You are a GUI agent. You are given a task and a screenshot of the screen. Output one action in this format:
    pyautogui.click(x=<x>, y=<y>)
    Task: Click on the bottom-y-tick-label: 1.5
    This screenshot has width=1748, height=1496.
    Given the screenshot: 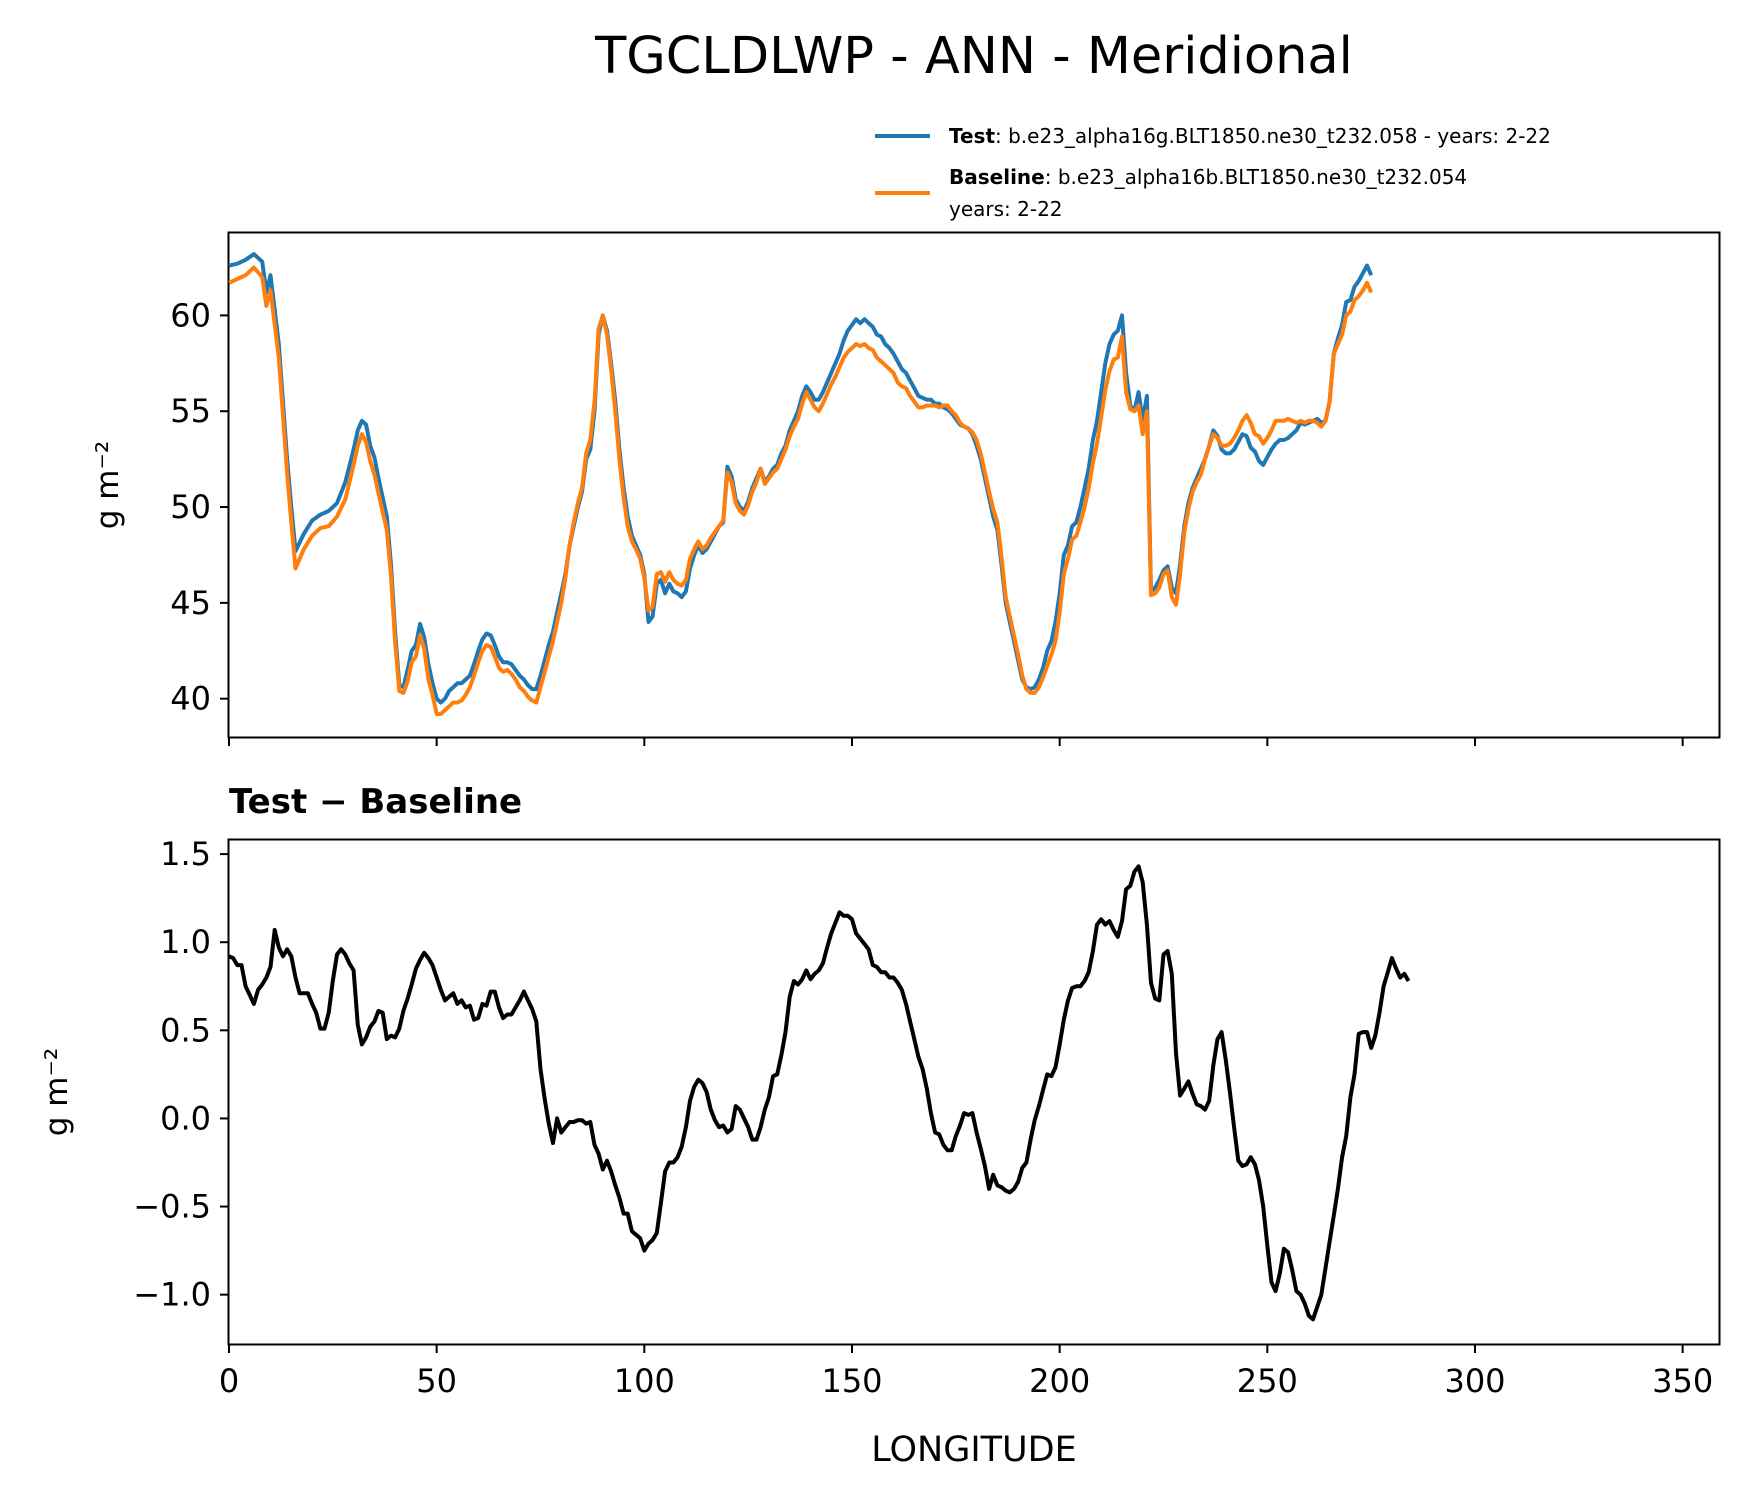 What is the action you would take?
    pyautogui.click(x=185, y=854)
    